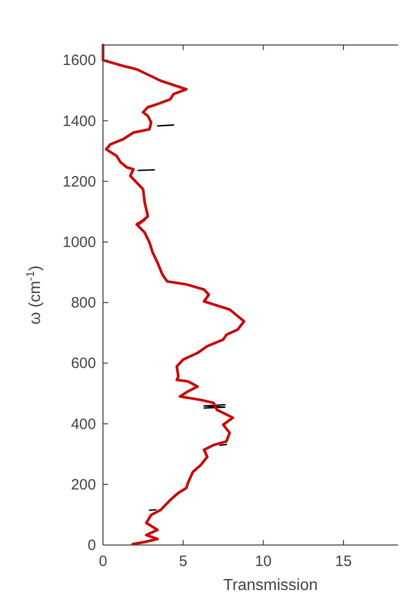  Describe the element at coordinates (83, 303) in the screenshot. I see `y-tick-label: 800` at that location.